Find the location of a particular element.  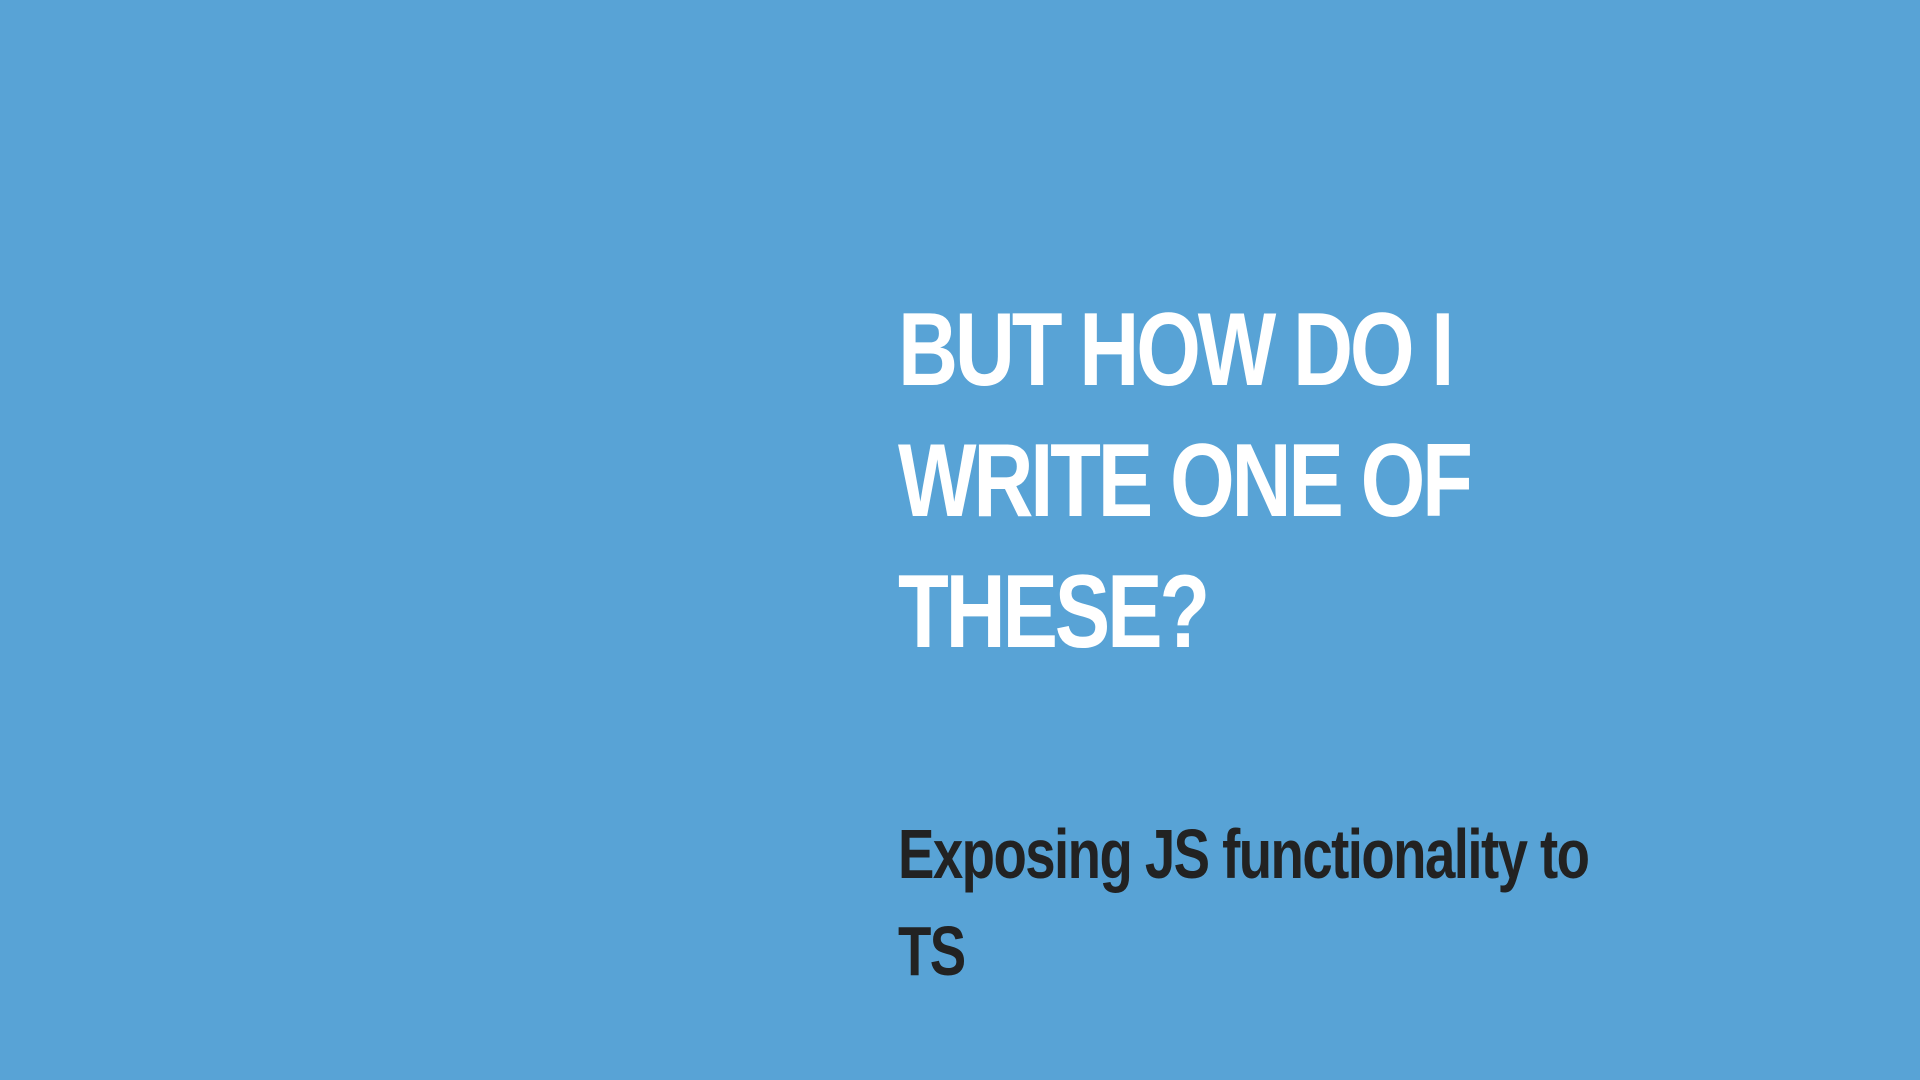

slide-title-line-3: THESE? is located at coordinates (1054, 612).